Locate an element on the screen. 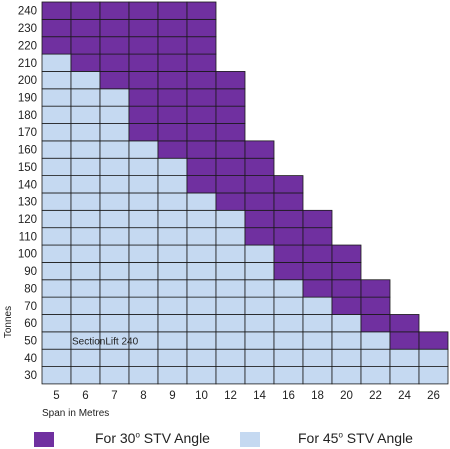 The height and width of the screenshot is (449, 450). x-tick-22: 22 is located at coordinates (375, 396).